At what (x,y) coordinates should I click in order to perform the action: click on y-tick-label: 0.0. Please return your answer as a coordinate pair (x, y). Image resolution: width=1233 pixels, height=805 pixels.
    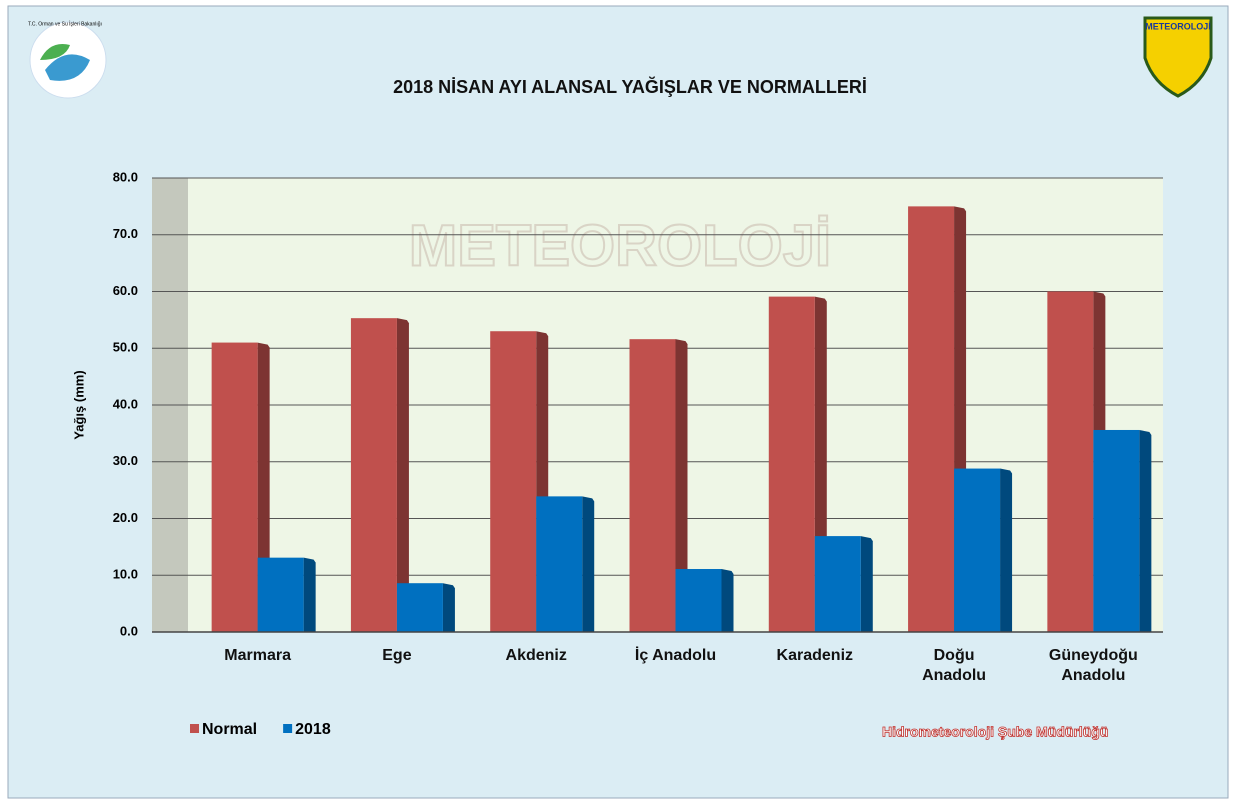
    Looking at the image, I should click on (129, 630).